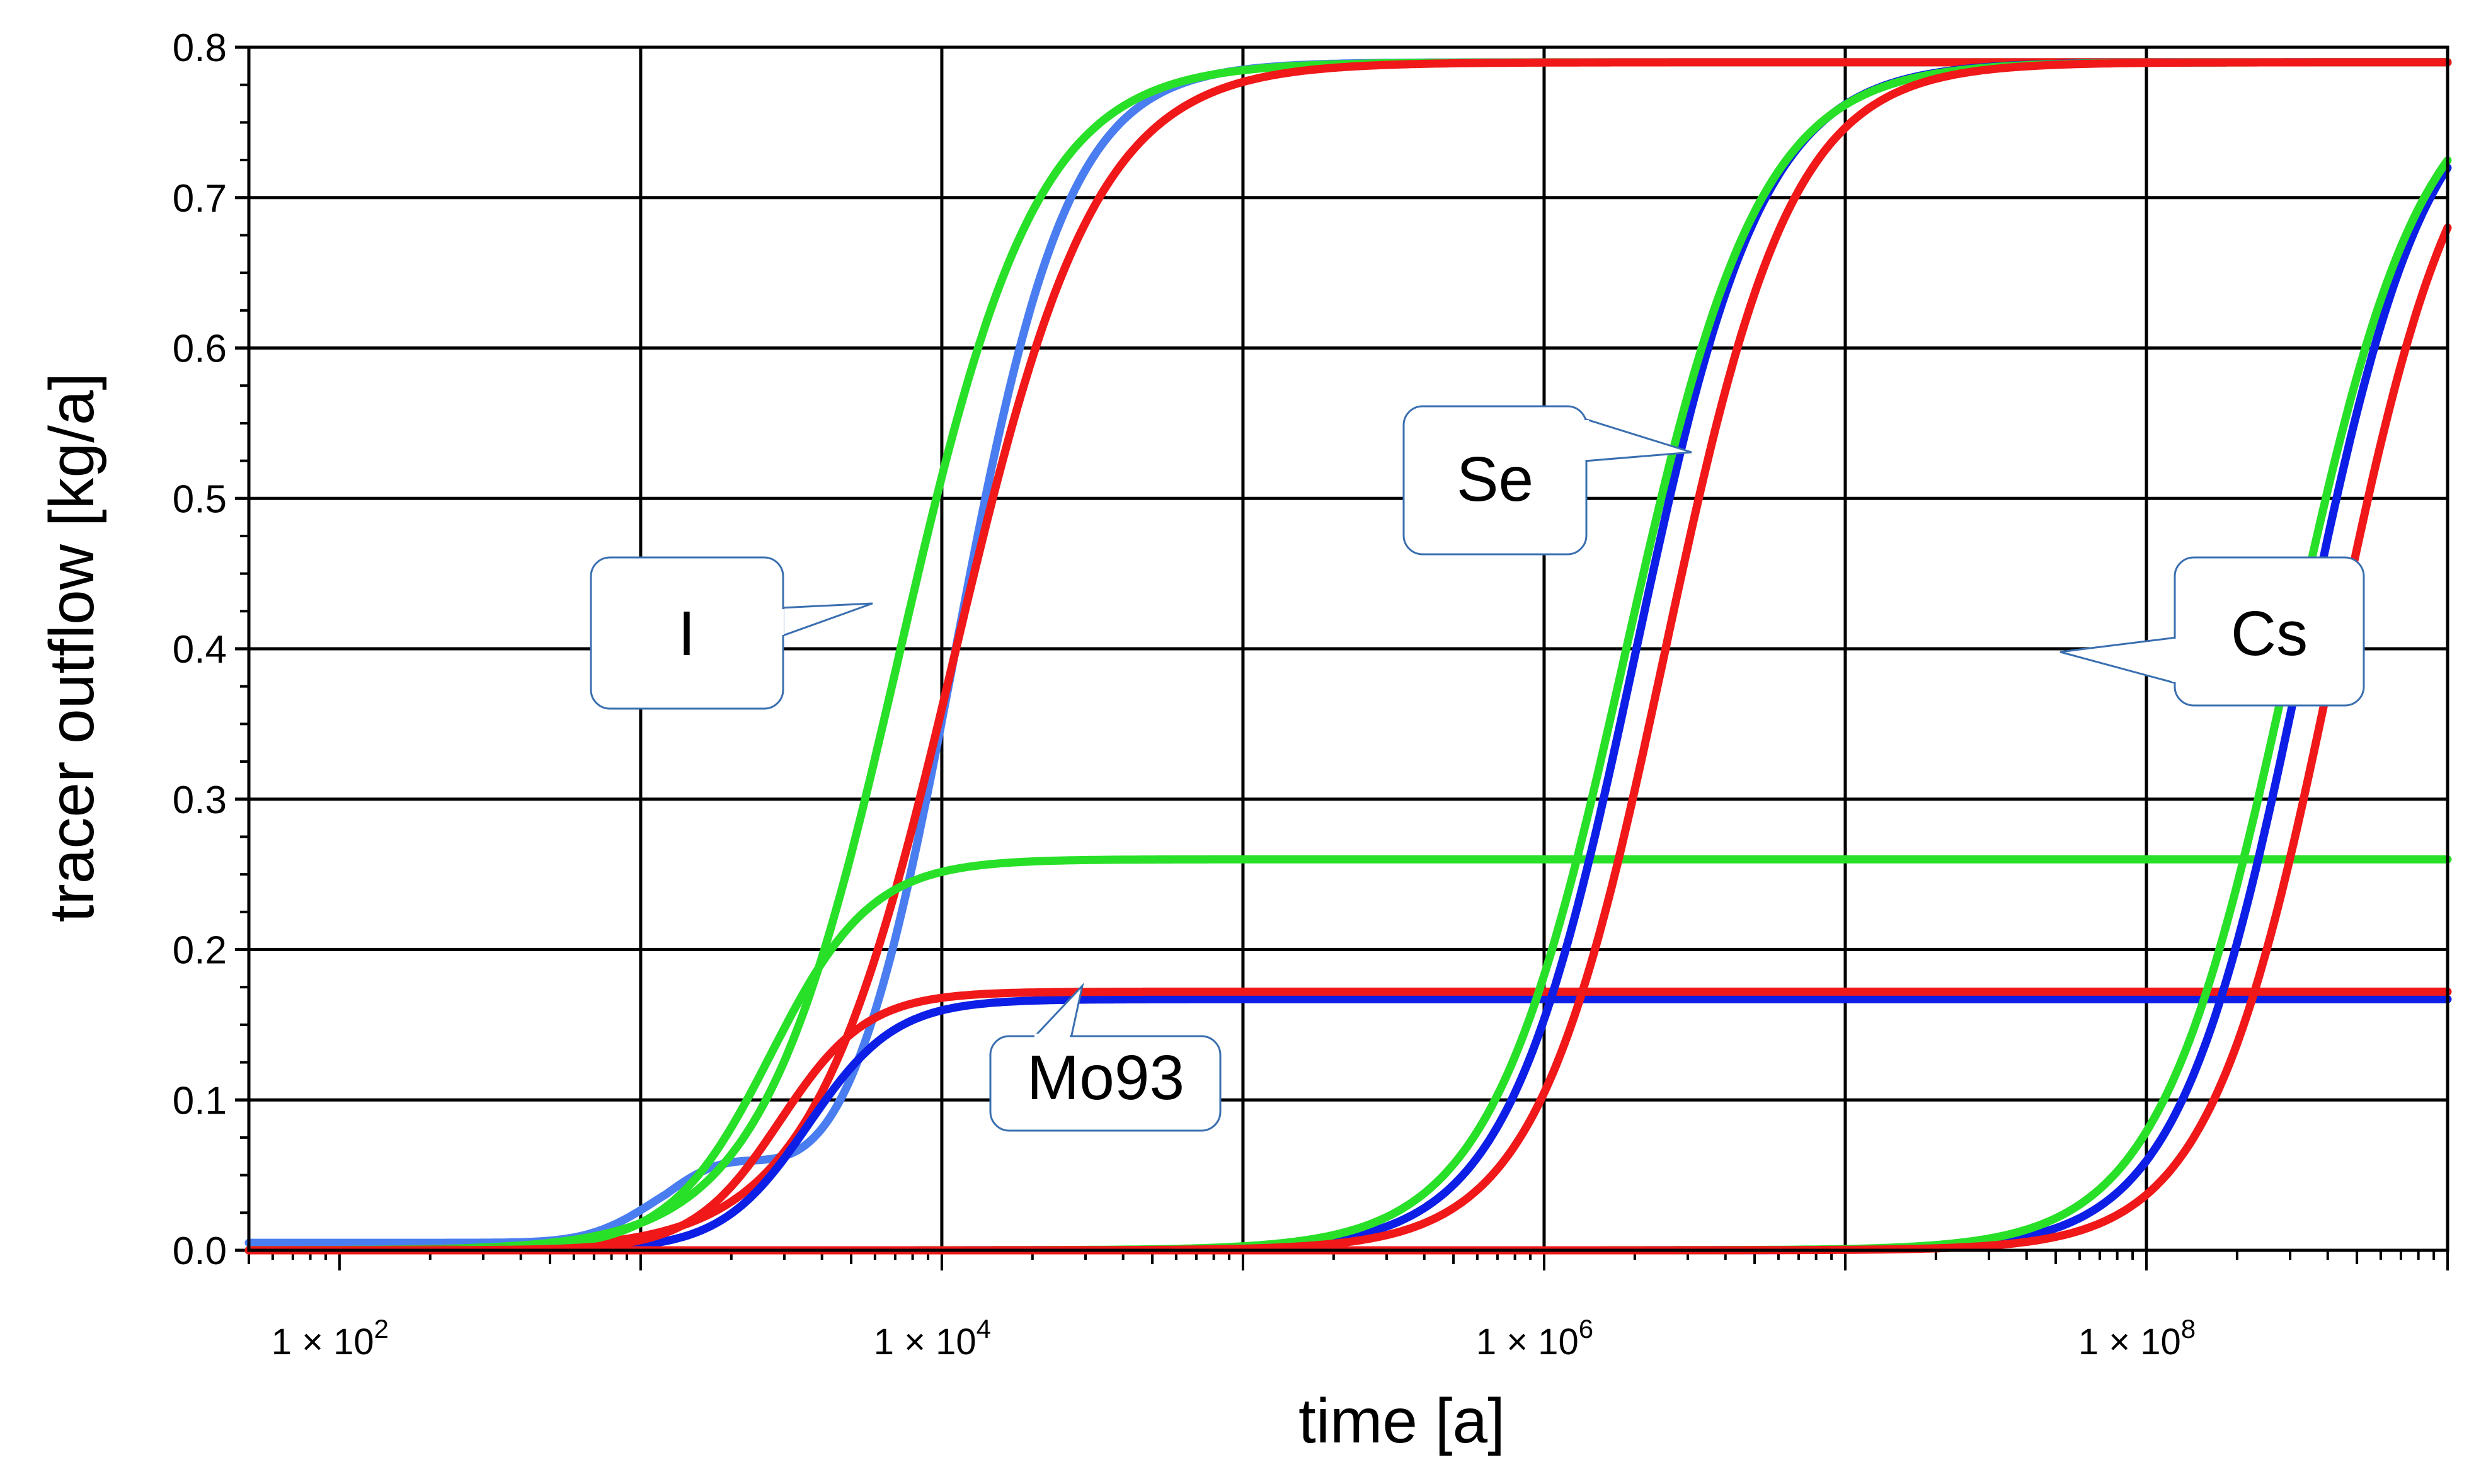 This screenshot has width=2469, height=1484. I want to click on callout-cs-box, so click(2269, 631).